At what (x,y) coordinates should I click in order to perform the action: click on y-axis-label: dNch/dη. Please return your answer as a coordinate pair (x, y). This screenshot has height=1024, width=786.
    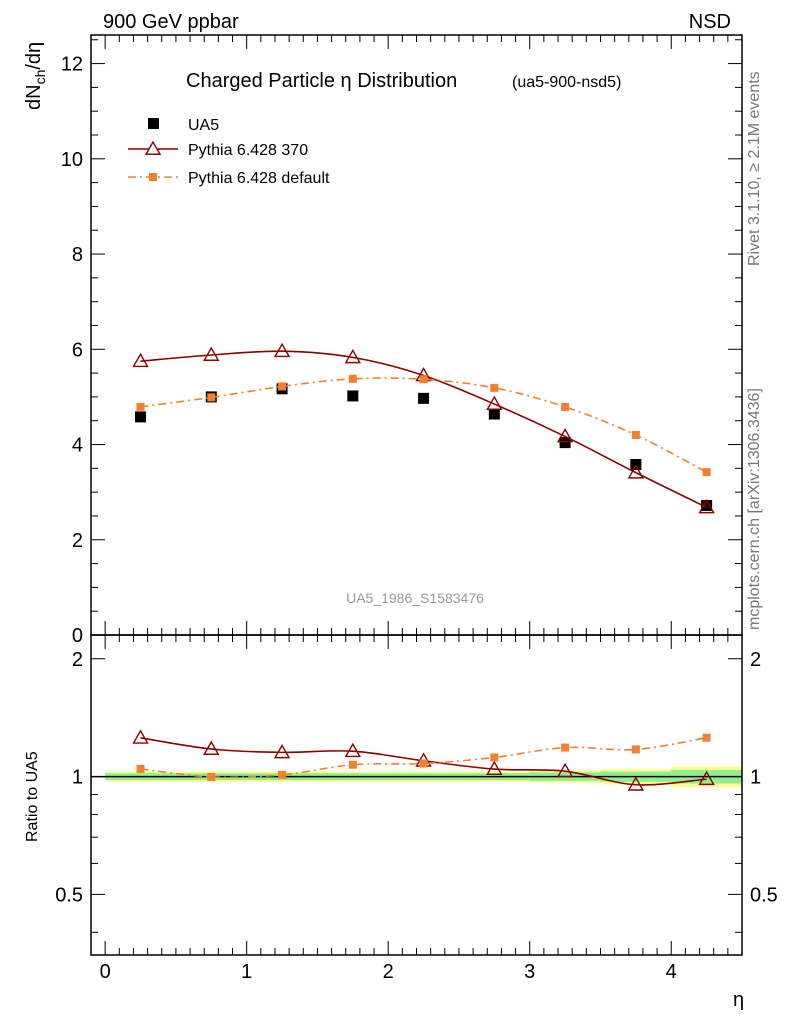
    Looking at the image, I should click on (35, 76).